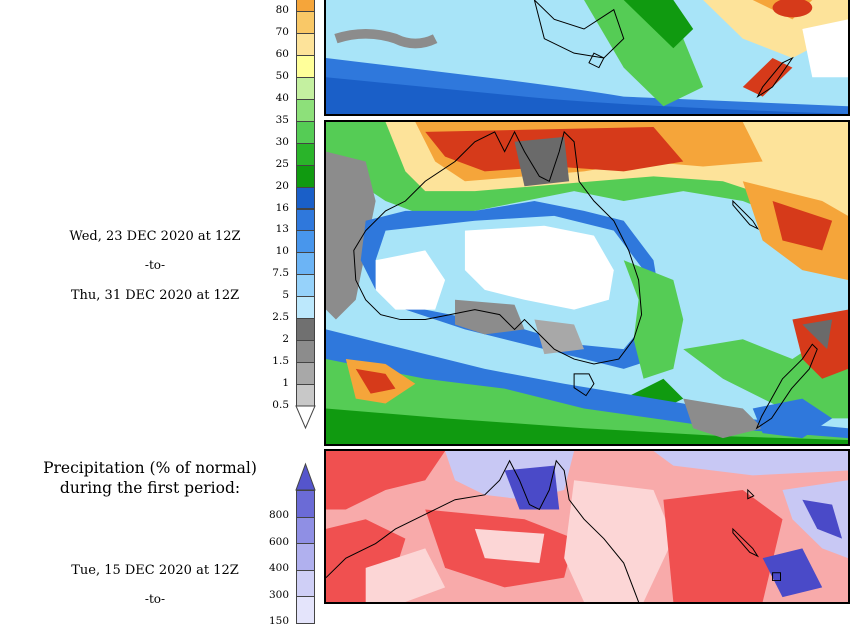 The height and width of the screenshot is (627, 850). I want to click on period-start-label: Wed, 23 DEC 2020 at 12Z, so click(155, 236).